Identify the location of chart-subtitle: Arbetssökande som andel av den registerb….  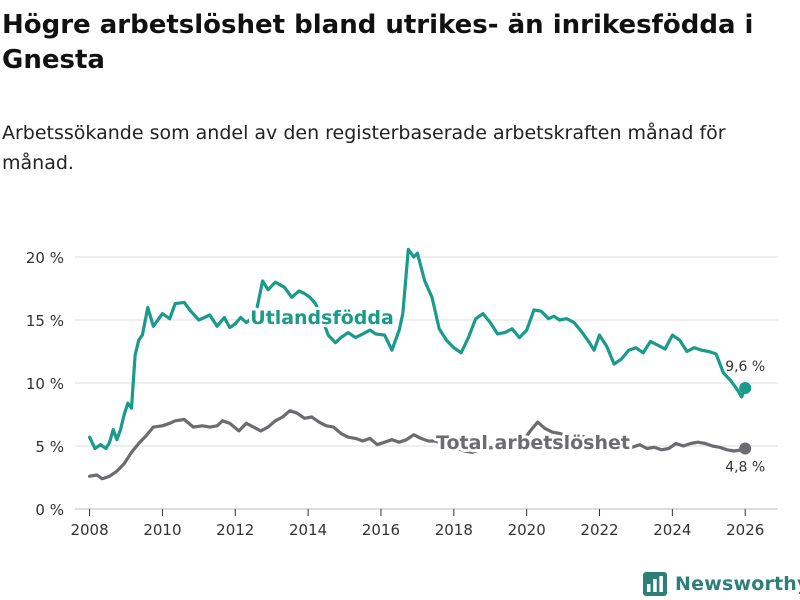
(364, 148).